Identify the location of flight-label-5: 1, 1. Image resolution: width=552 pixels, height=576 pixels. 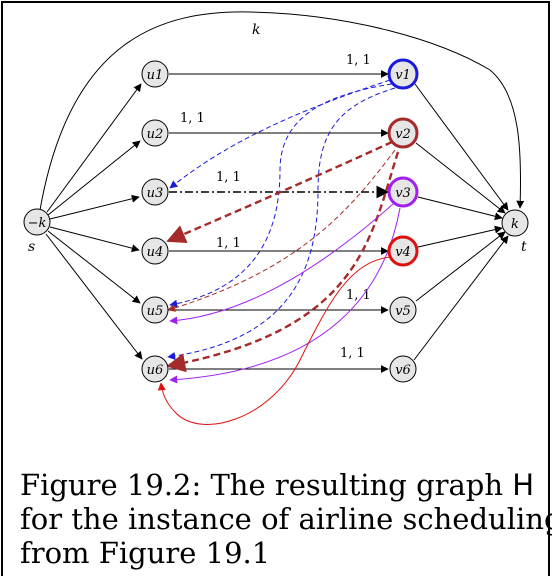
(358, 295).